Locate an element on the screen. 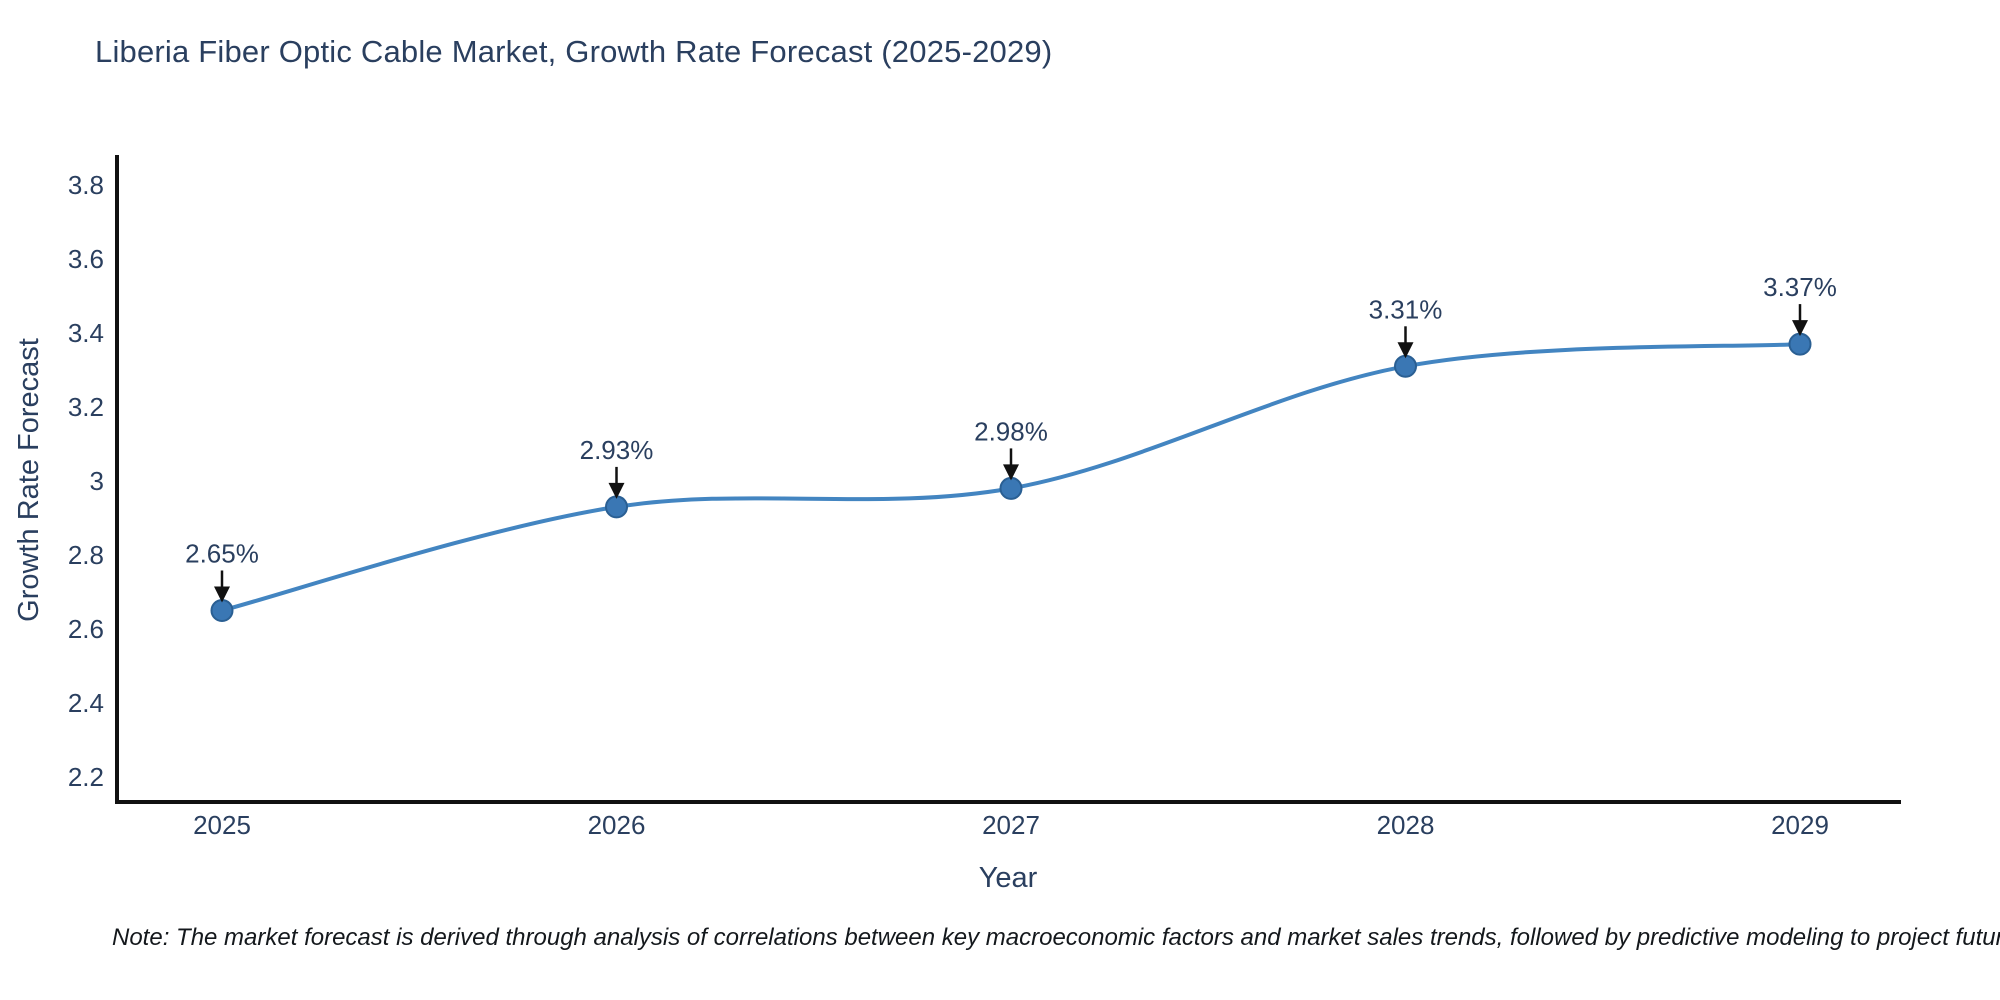 The width and height of the screenshot is (2000, 1000). y-tick-label: 2.2 is located at coordinates (86, 777).